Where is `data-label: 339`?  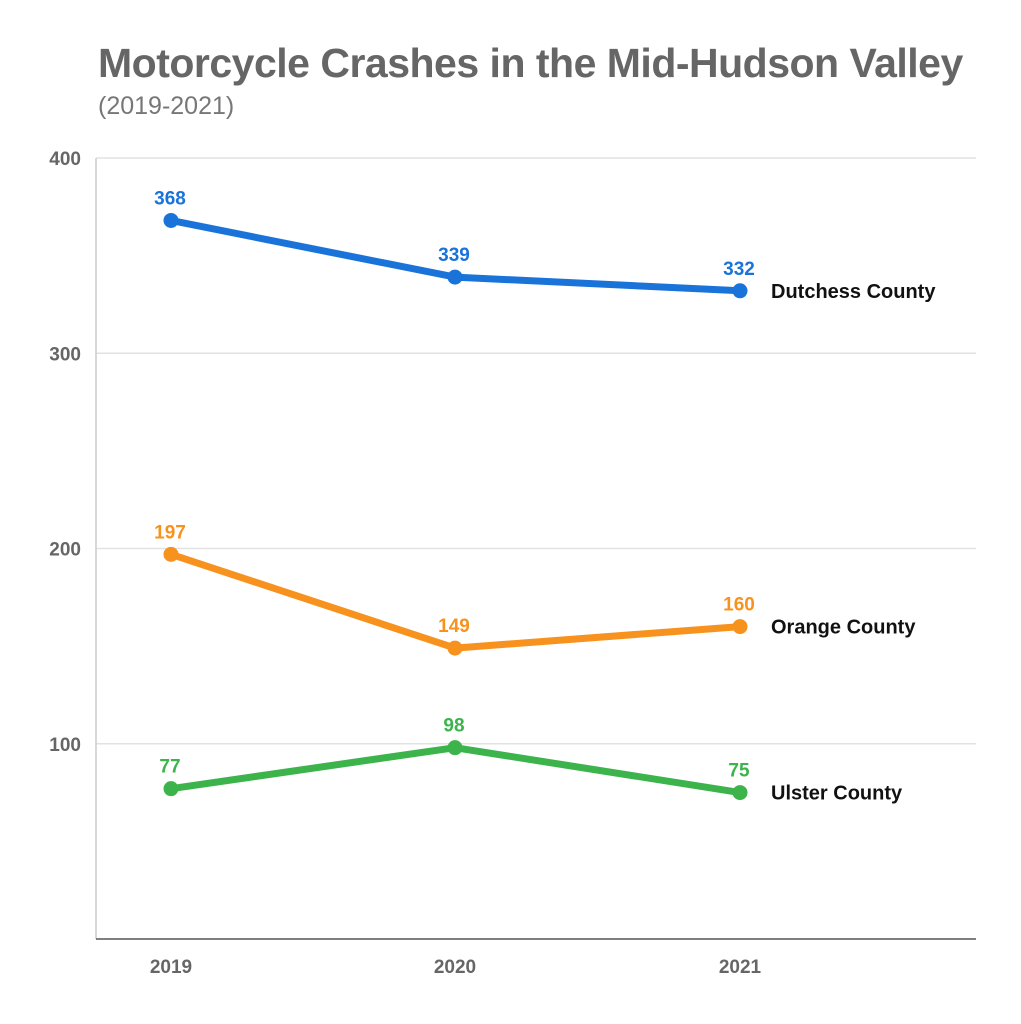 data-label: 339 is located at coordinates (454, 255).